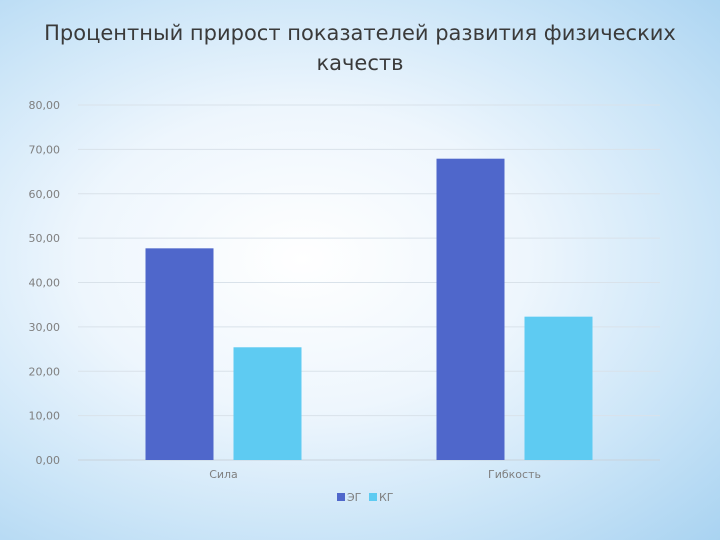 The width and height of the screenshot is (720, 540). What do you see at coordinates (45, 371) in the screenshot?
I see `y-tick-label: 20,00` at bounding box center [45, 371].